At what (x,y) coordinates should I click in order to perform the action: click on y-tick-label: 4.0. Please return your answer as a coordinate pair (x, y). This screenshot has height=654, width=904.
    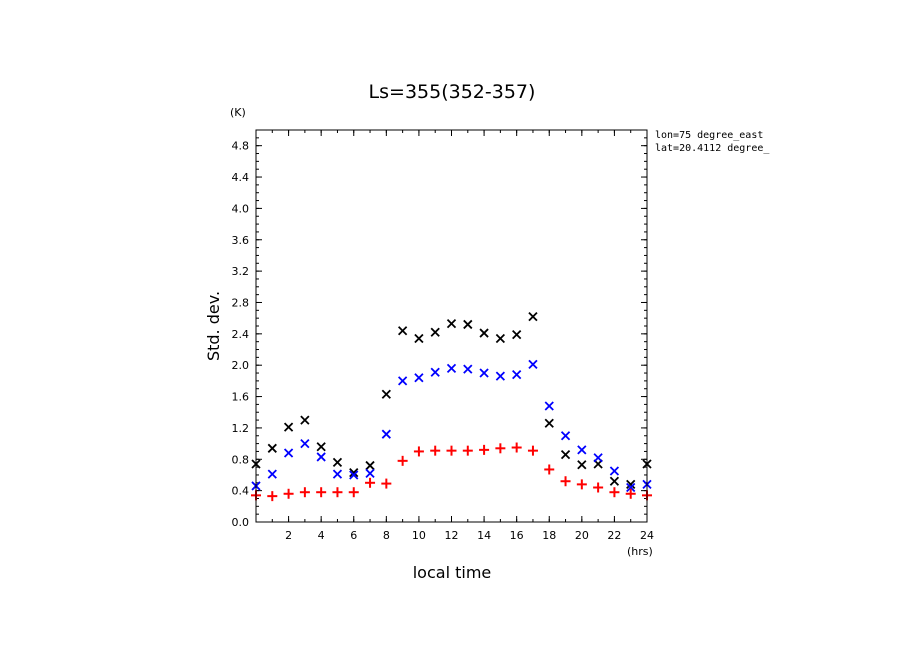
    Looking at the image, I should click on (241, 208).